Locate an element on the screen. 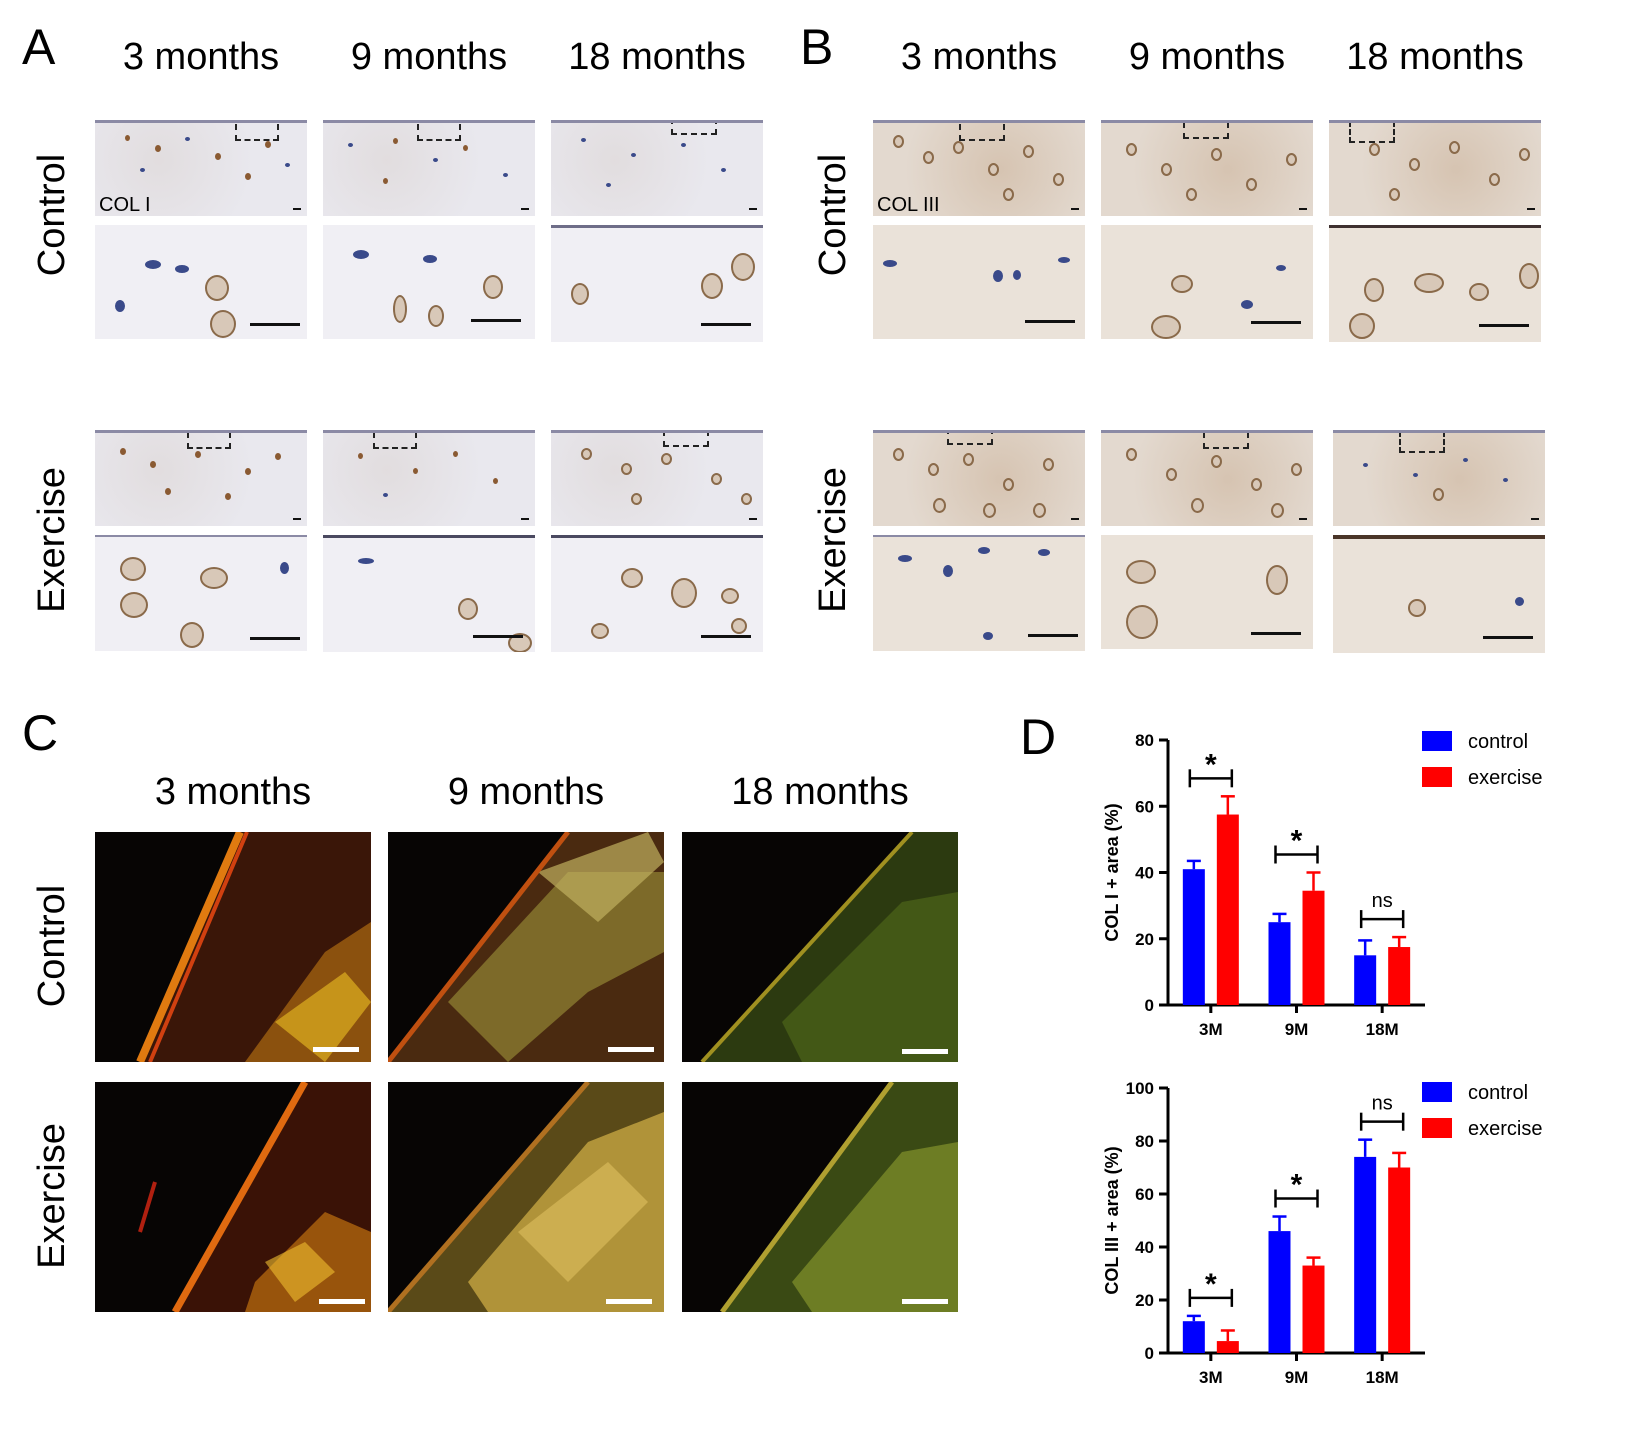  chart2-bar-exercise-18M is located at coordinates (1399, 1260).